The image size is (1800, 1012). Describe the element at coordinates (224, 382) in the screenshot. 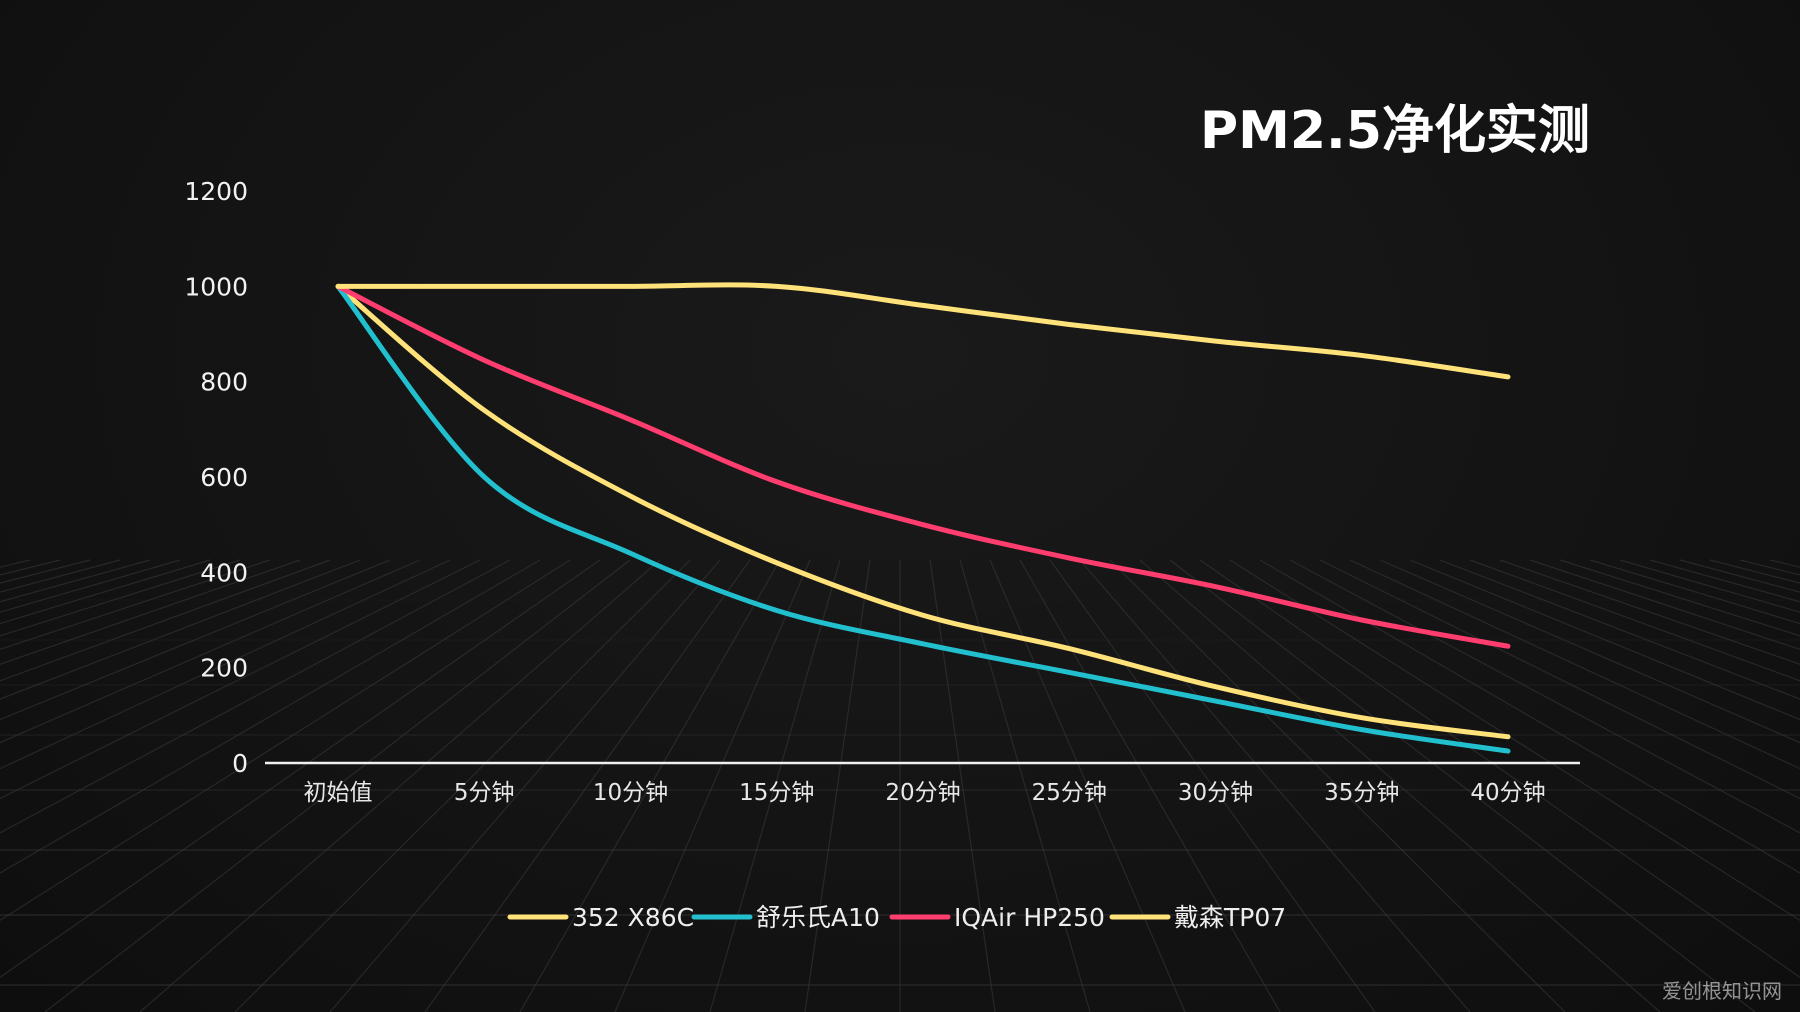

I see `y-tick-label: 800` at that location.